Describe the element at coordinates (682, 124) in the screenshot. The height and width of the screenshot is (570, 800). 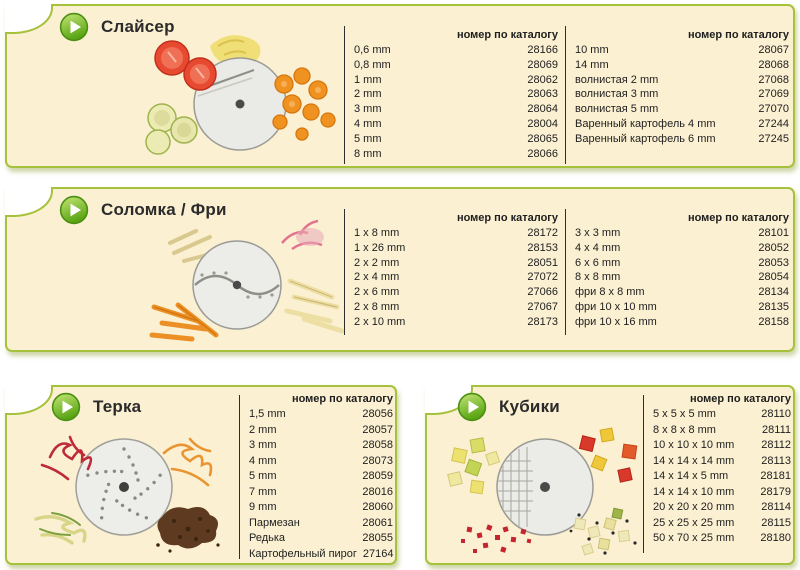
I see `table-row: Варенный картофель 4 mm 27244` at that location.